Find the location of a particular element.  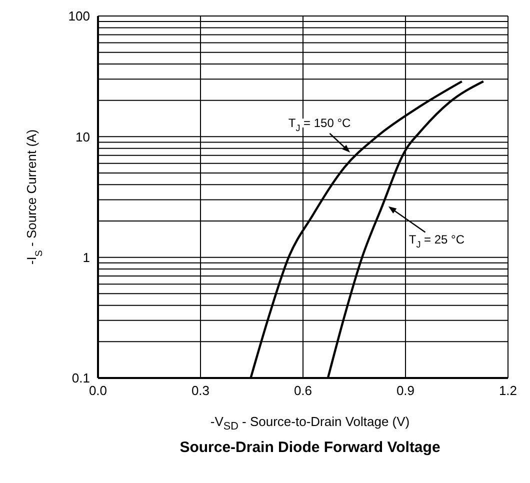

x-tick-label: 0.9 is located at coordinates (405, 390).